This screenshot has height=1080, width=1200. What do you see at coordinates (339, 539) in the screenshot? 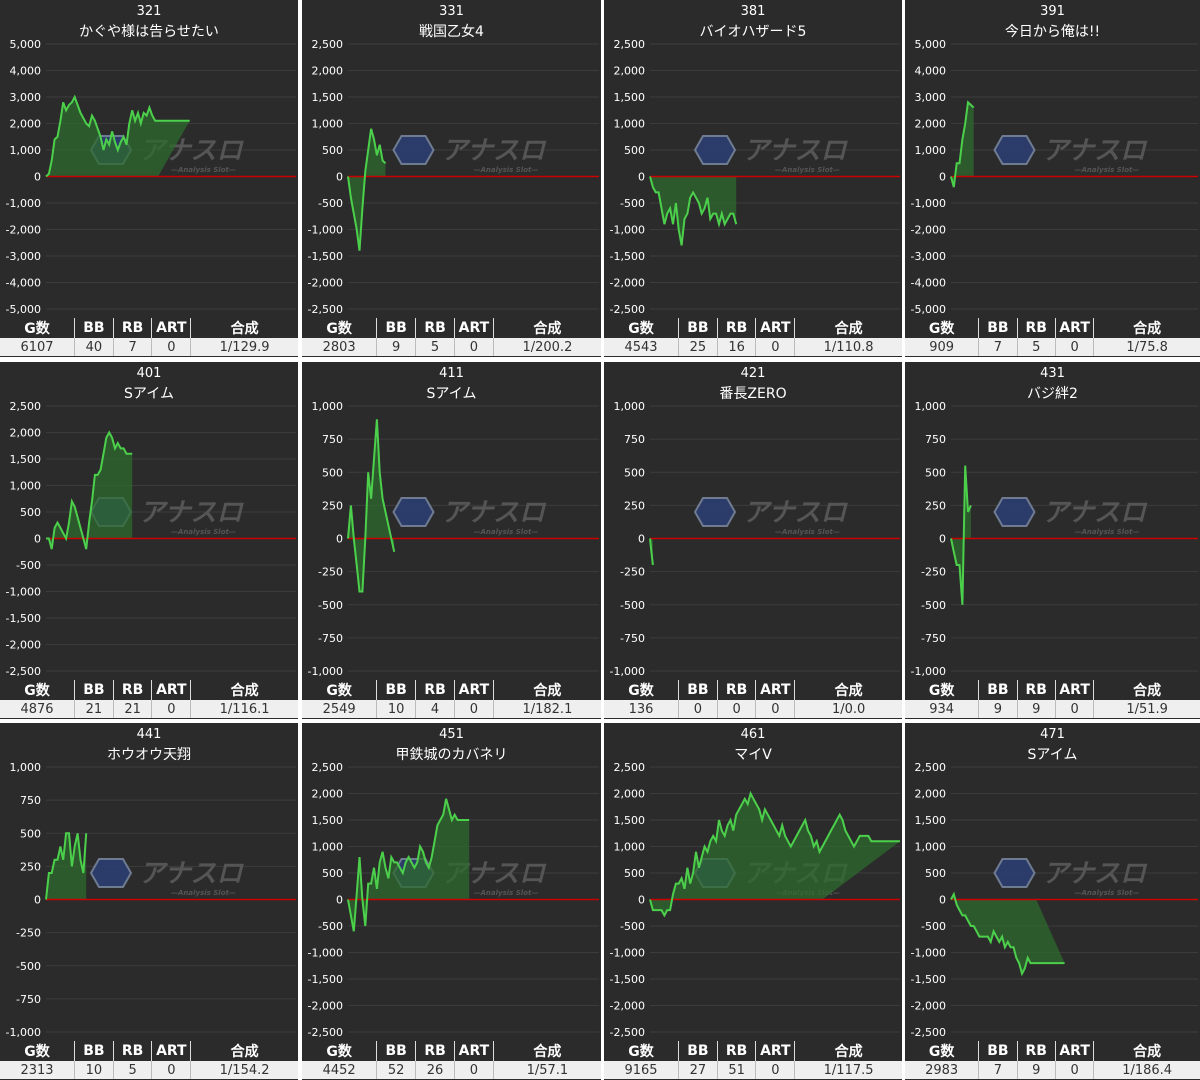
I see `y-tick-label: 0` at bounding box center [339, 539].